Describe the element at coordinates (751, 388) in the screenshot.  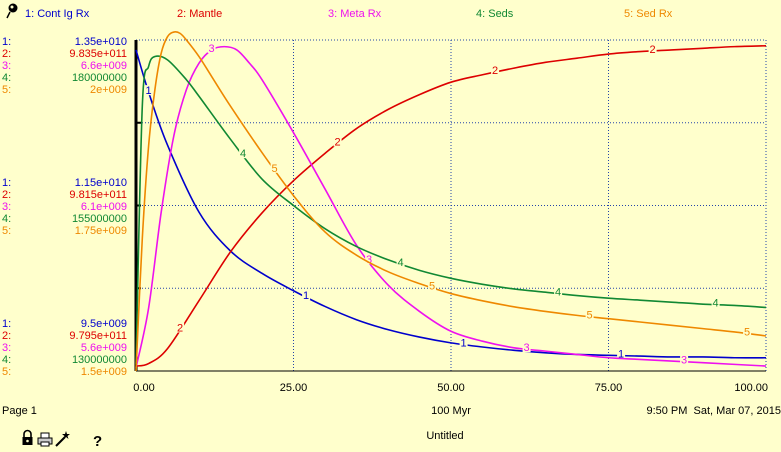
I see `x-tick-label: 100.00` at that location.